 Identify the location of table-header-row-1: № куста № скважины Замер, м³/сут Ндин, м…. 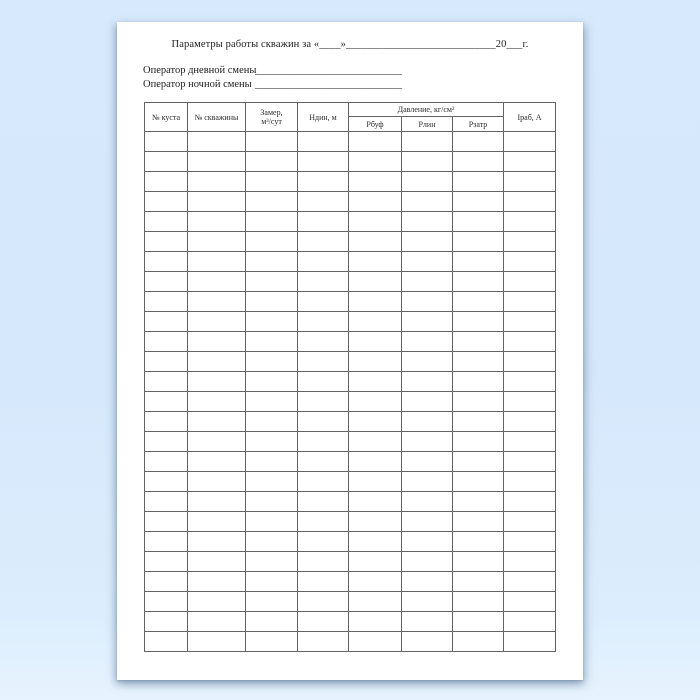
(350, 117).